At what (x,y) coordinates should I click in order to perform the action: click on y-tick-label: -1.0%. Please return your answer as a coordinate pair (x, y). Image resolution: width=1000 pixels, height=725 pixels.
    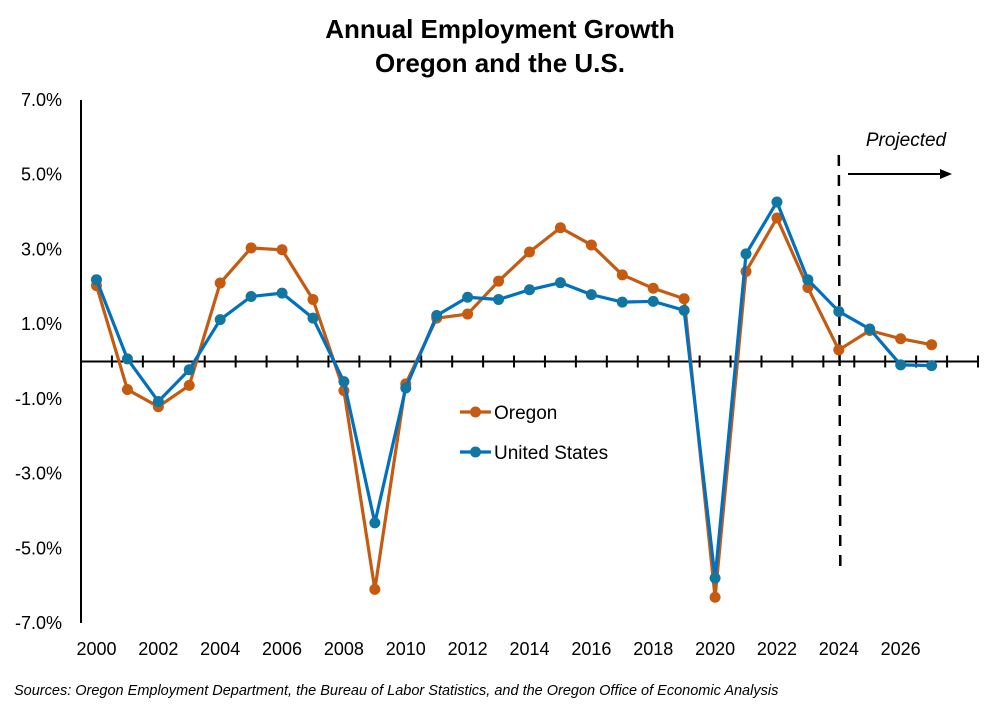
    Looking at the image, I should click on (38, 399).